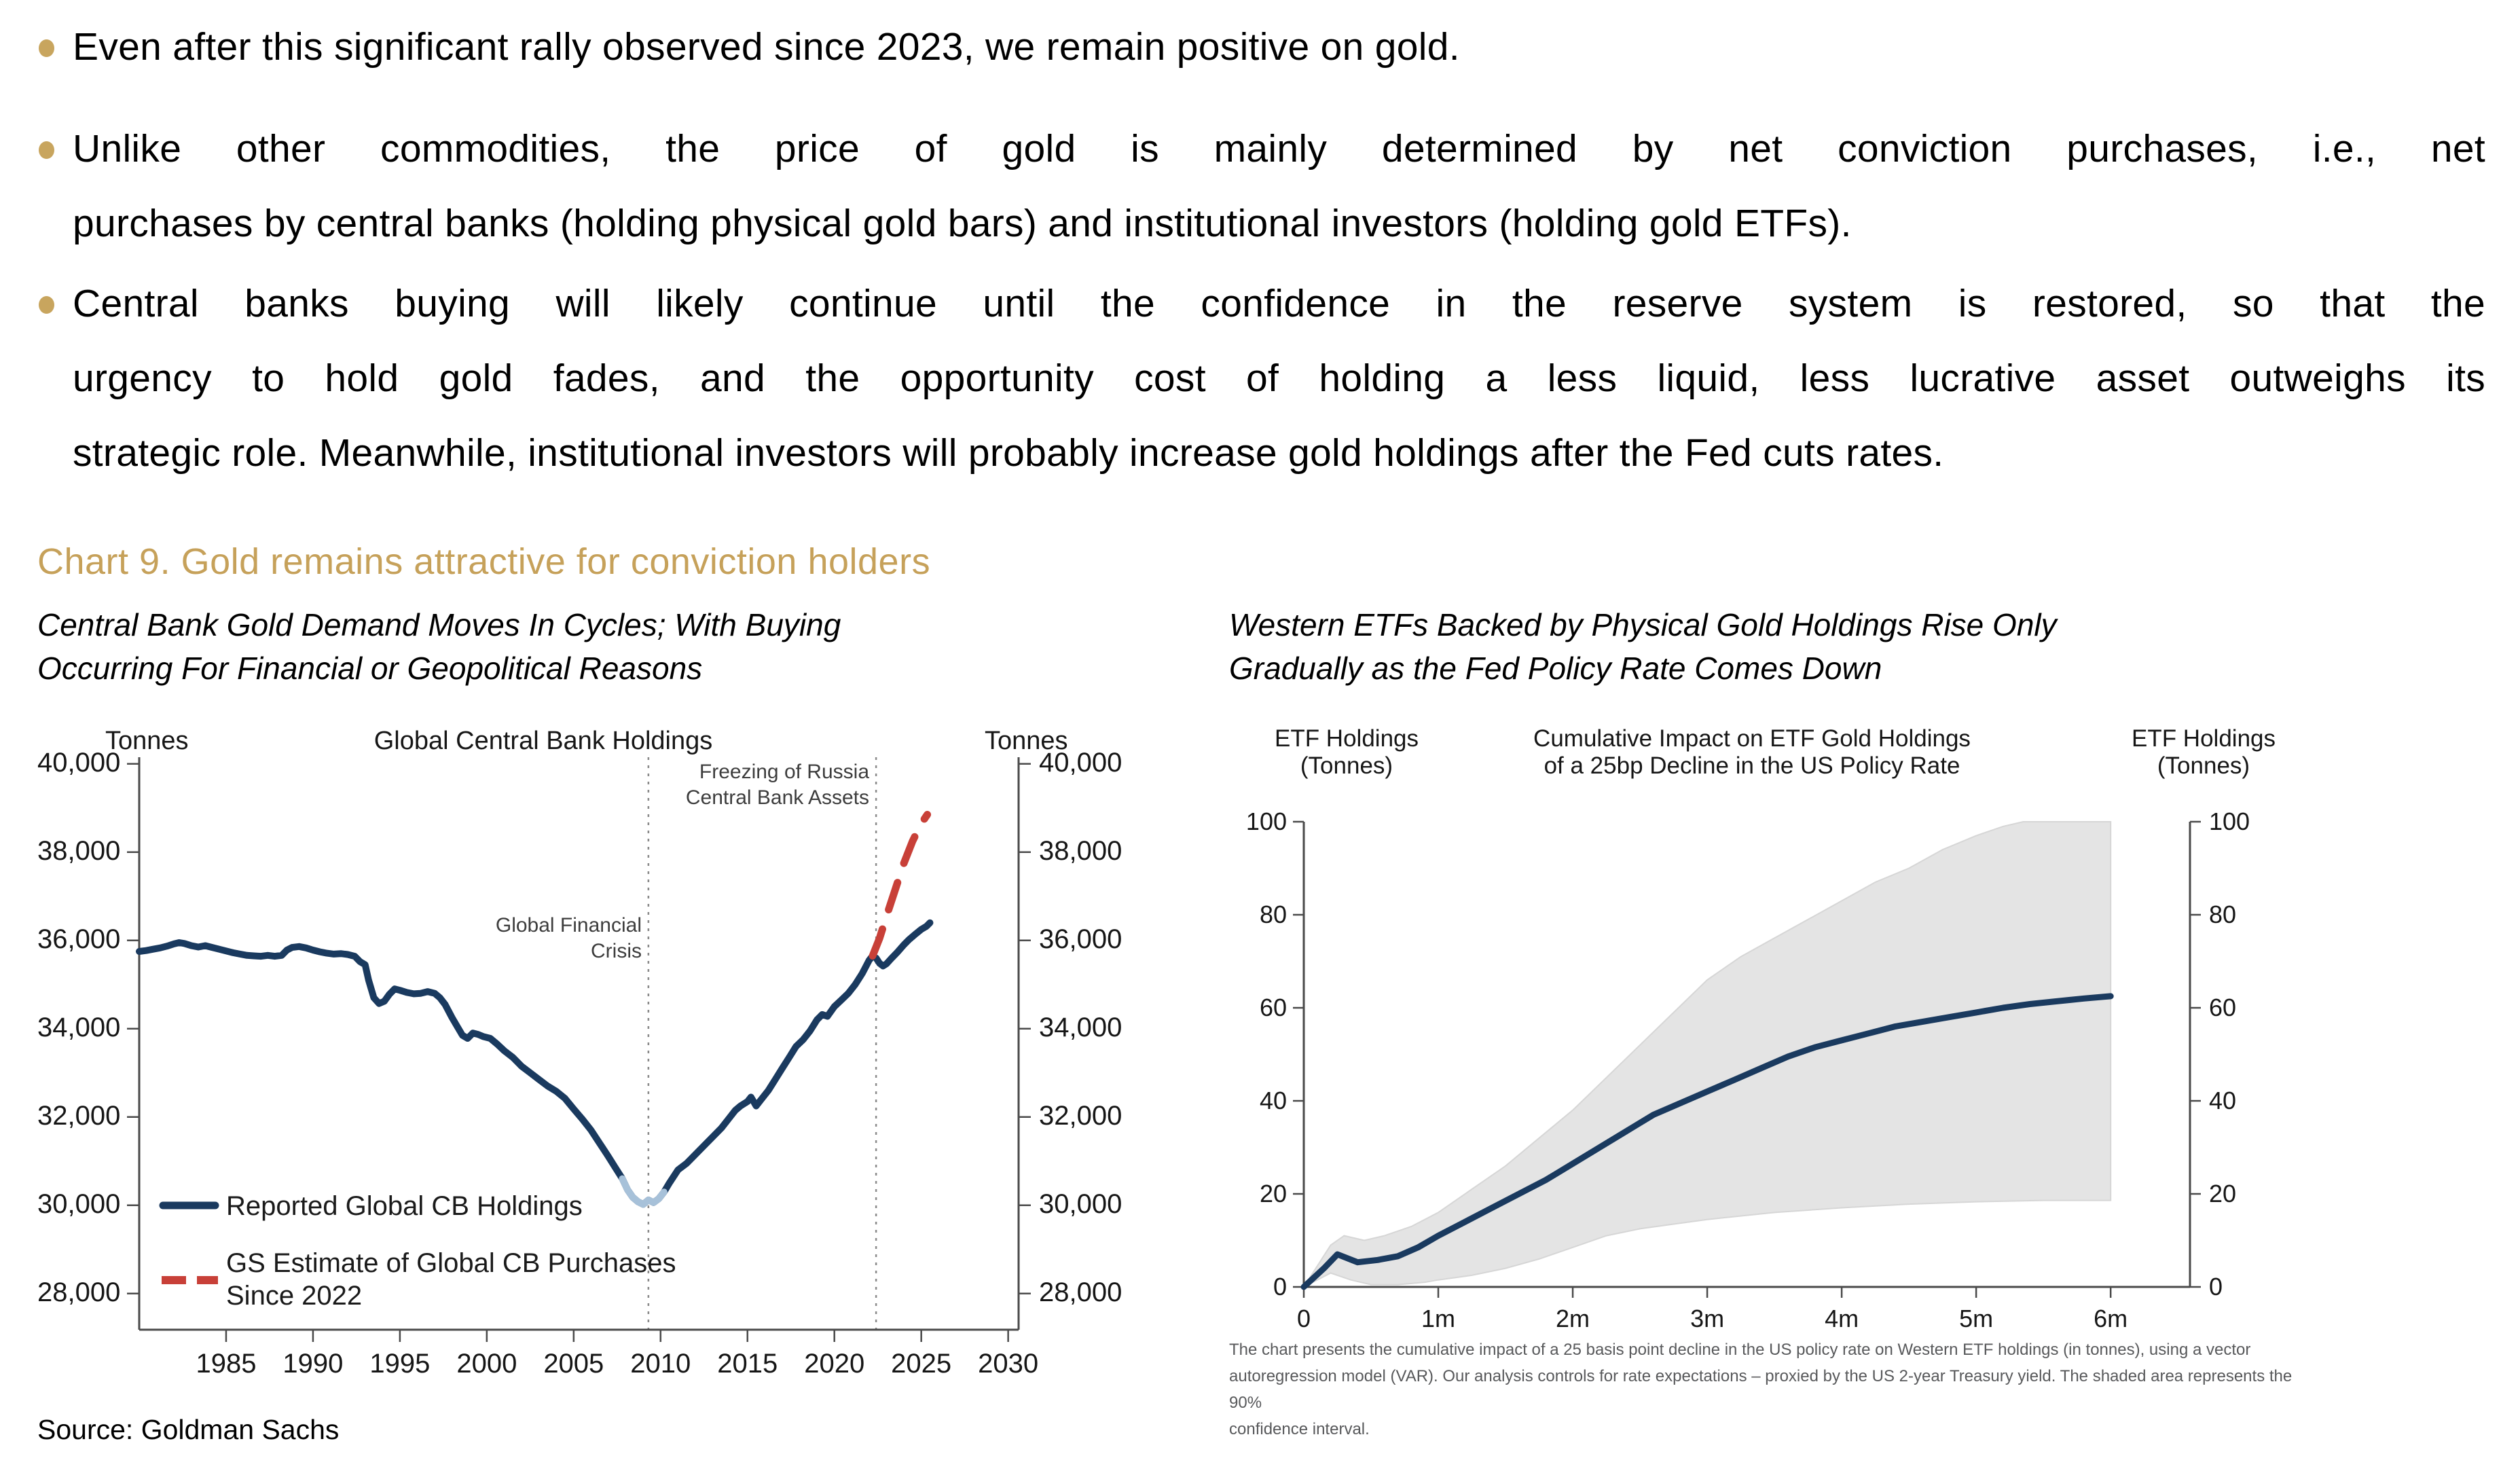 This screenshot has width=2520, height=1473. I want to click on annotation-freezing-russia-assets: Freezing of Russia Central Bank Assets, so click(778, 785).